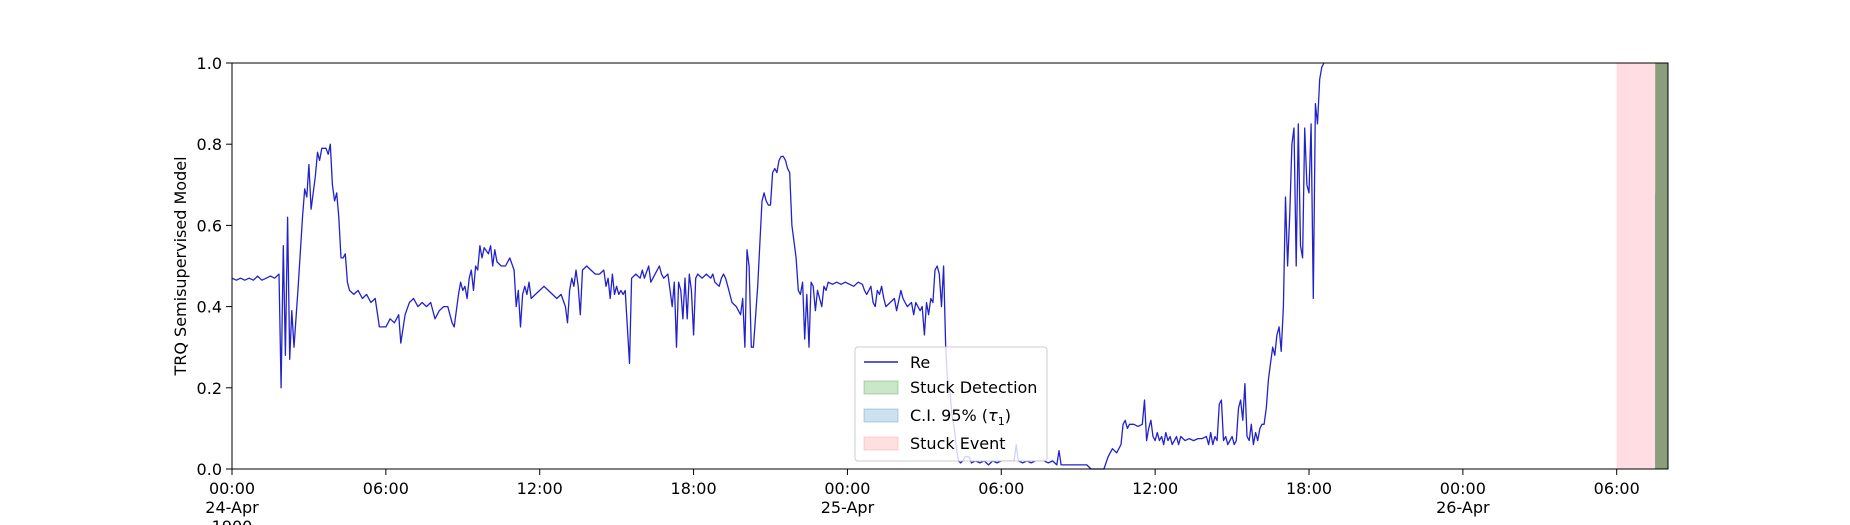 This screenshot has width=1850, height=525. I want to click on legend-label-ci: C.I. 95% (τ1), so click(960, 417).